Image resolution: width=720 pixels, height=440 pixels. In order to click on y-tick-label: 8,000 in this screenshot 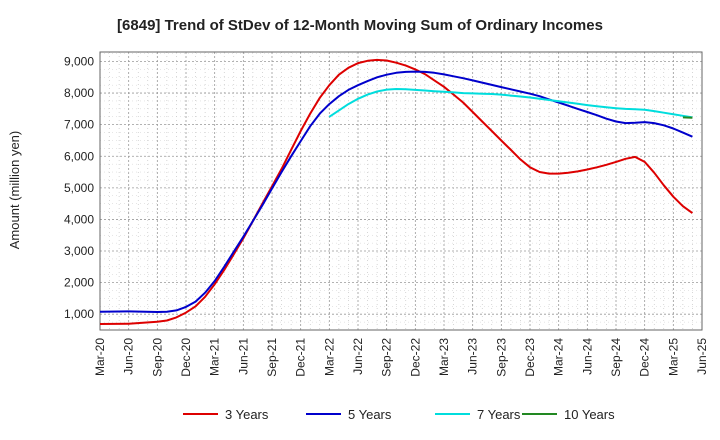, I will do `click(79, 93)`.